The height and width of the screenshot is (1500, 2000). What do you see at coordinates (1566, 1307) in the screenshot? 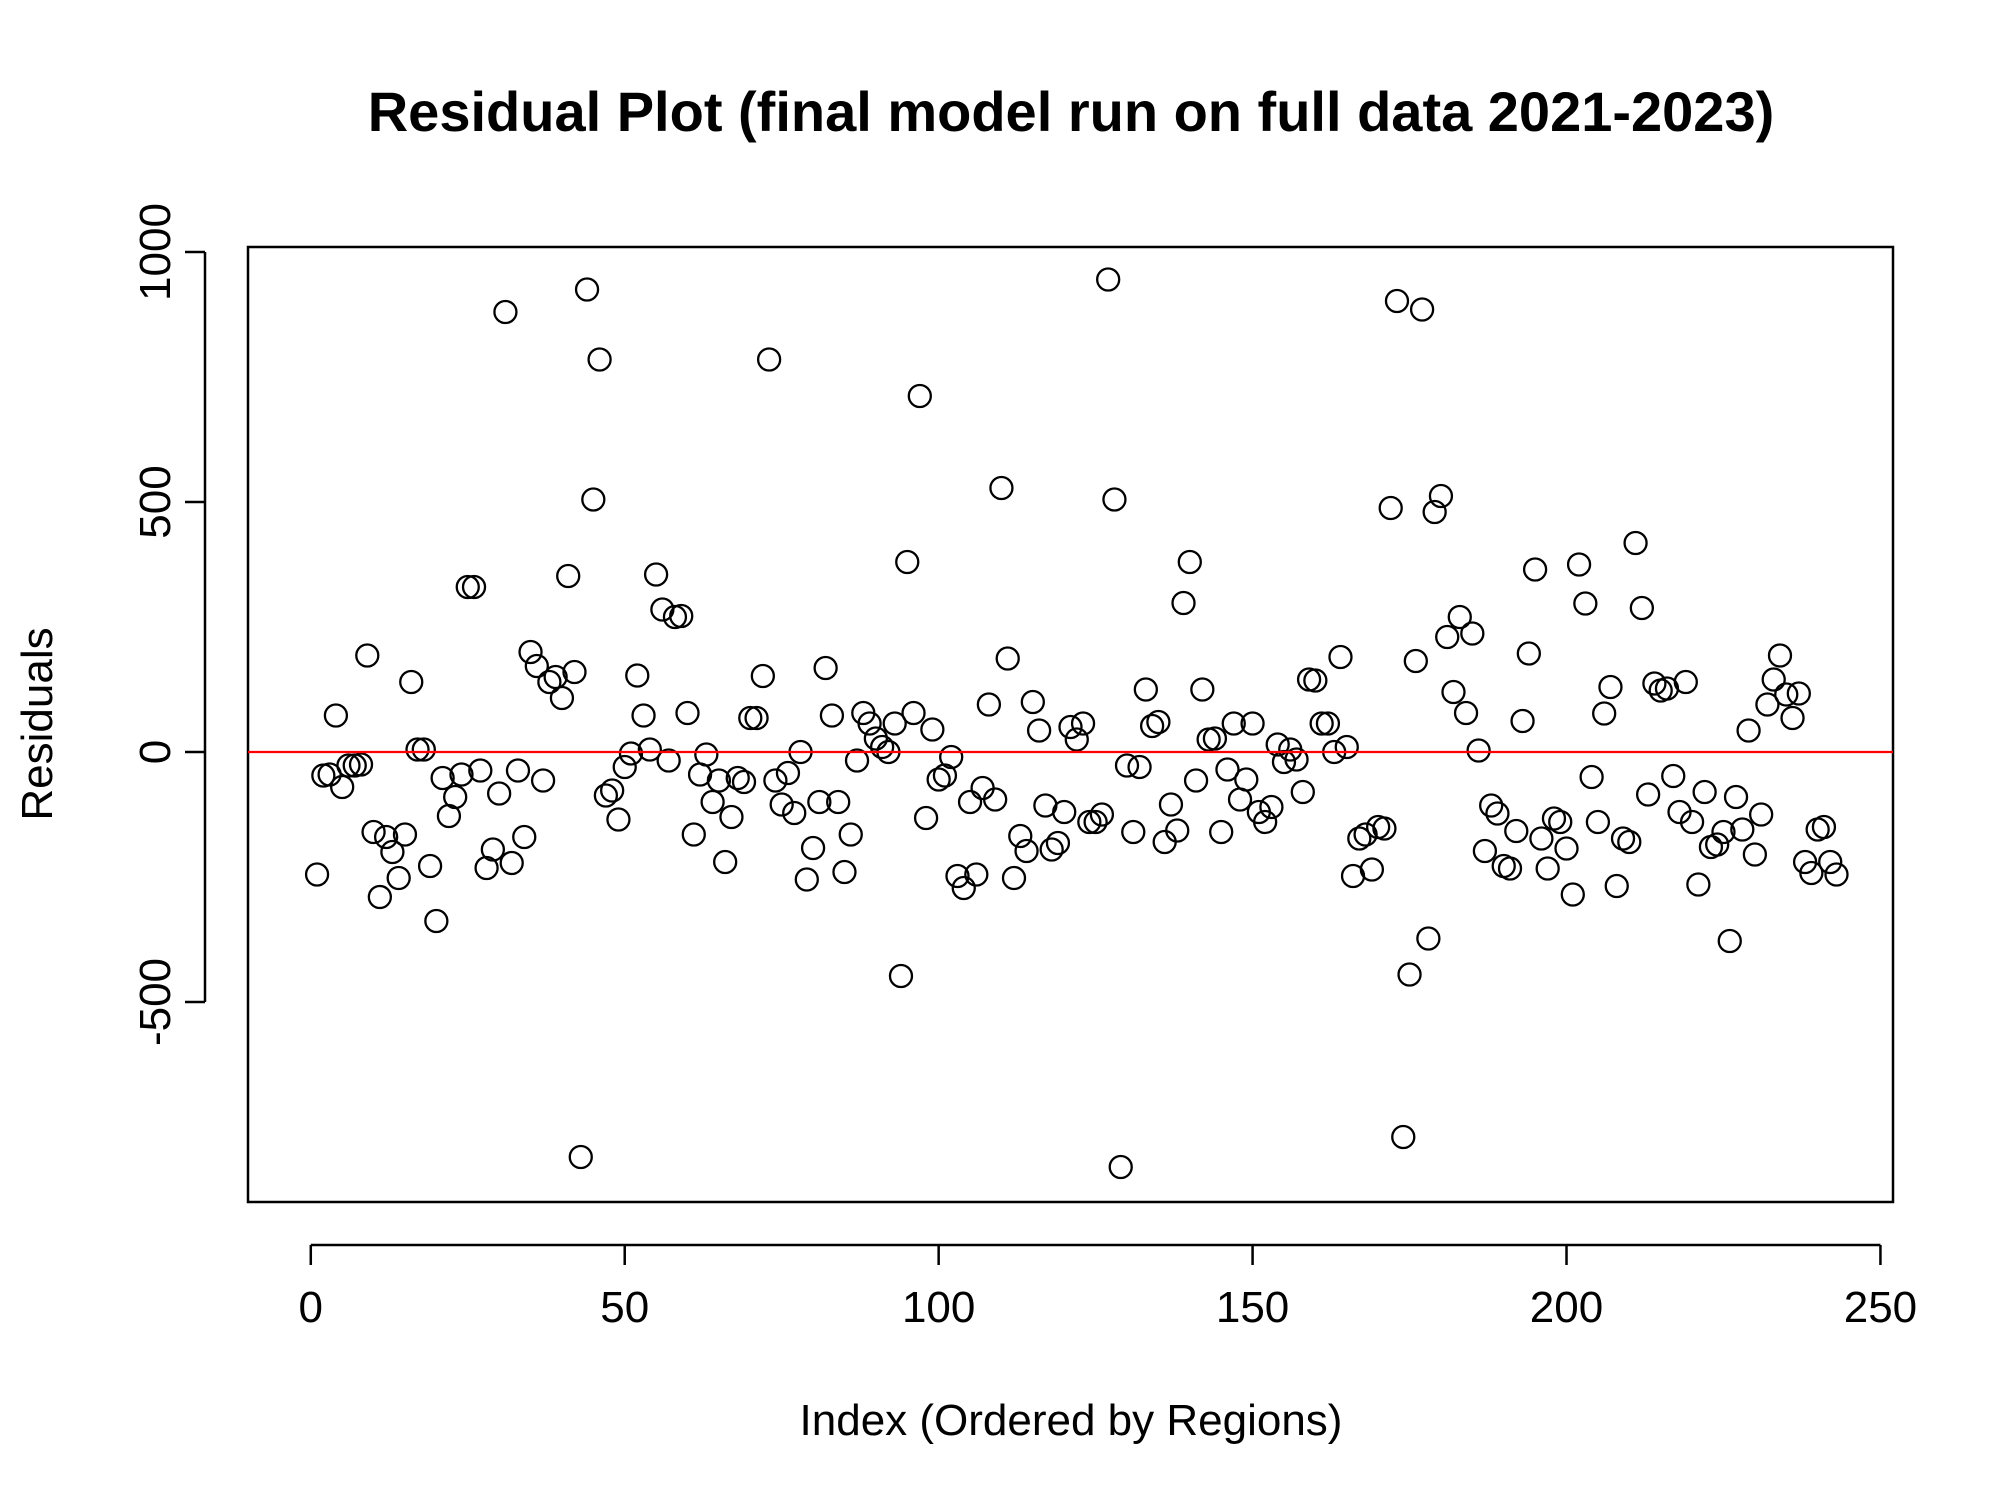
I see `x-tick-label: 200` at bounding box center [1566, 1307].